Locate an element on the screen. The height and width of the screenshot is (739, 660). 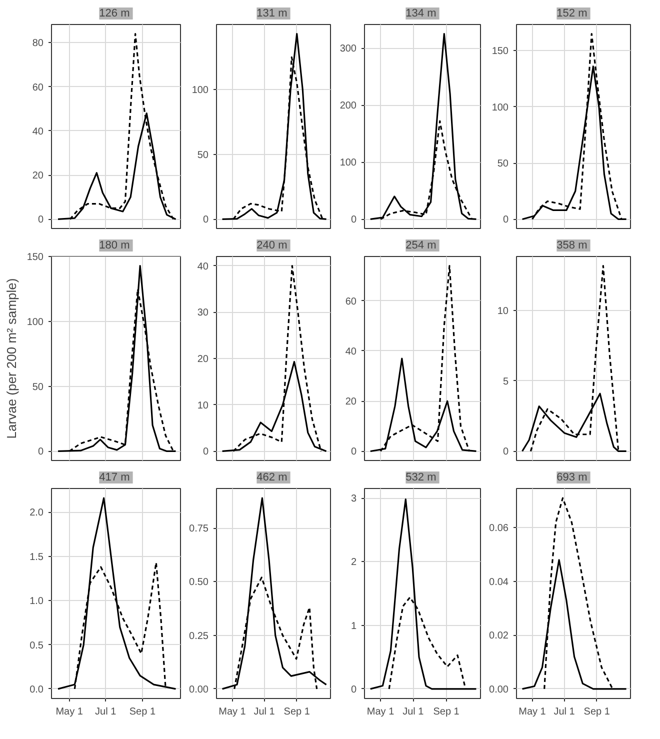
y-tick-label: 1.0 is located at coordinates (37, 602).